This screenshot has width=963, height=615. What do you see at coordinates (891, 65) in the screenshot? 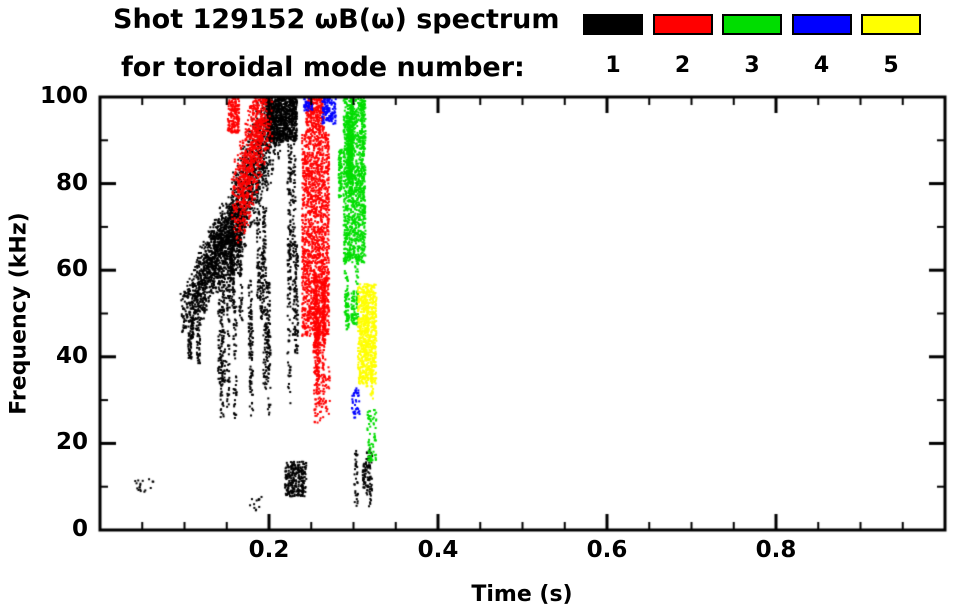
I see `legend-label-n5: 5` at bounding box center [891, 65].